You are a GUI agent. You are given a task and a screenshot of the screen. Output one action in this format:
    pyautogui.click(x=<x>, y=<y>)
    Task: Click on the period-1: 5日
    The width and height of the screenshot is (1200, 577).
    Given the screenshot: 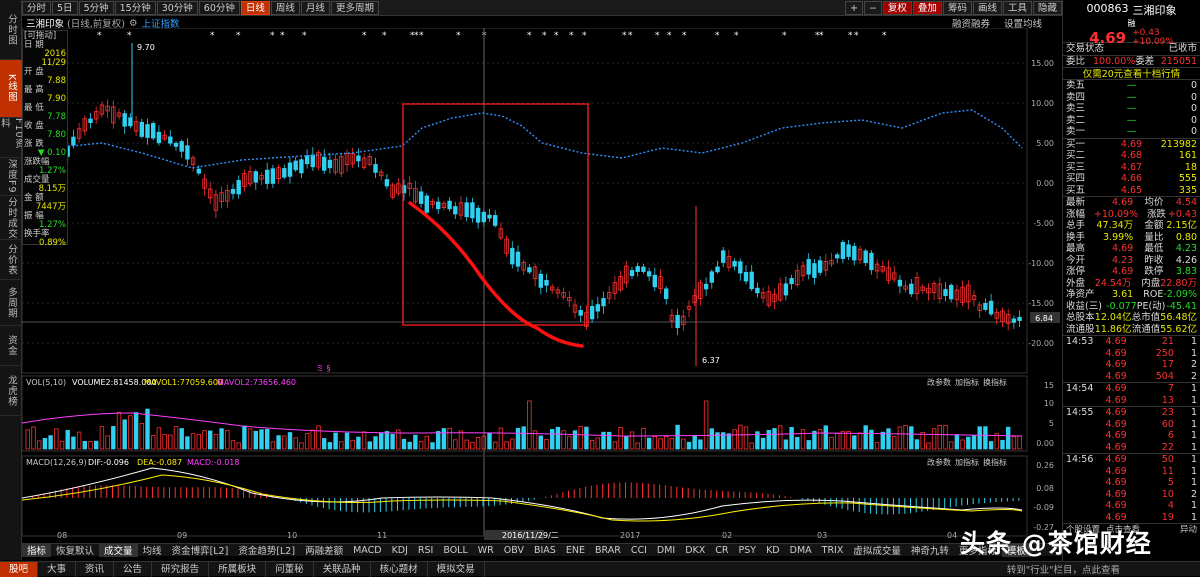 What is the action you would take?
    pyautogui.click(x=65, y=7)
    